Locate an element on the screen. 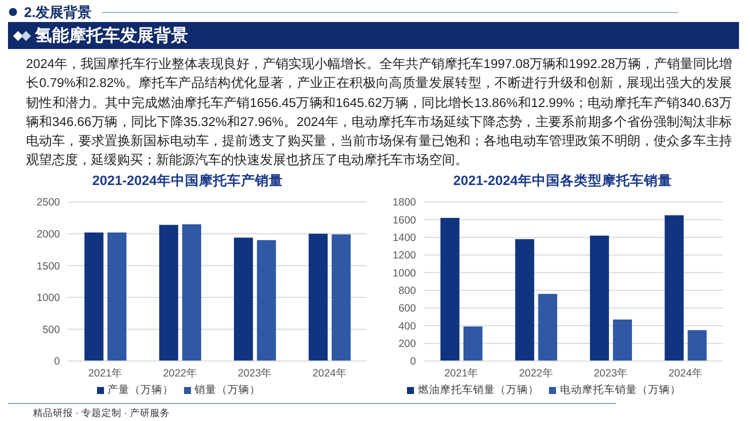  y-tick-label: 2500 is located at coordinates (48, 202).